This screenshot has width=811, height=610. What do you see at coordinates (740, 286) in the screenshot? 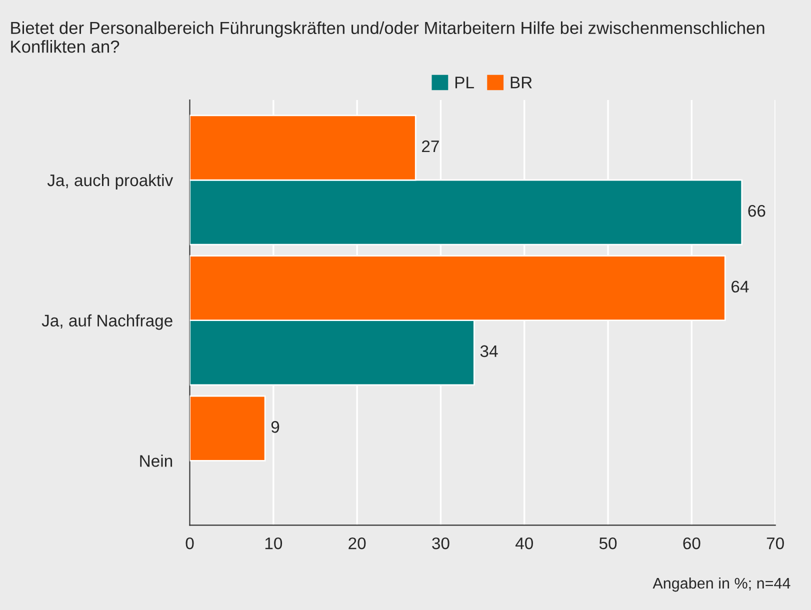
I see `data-label: 64` at bounding box center [740, 286].